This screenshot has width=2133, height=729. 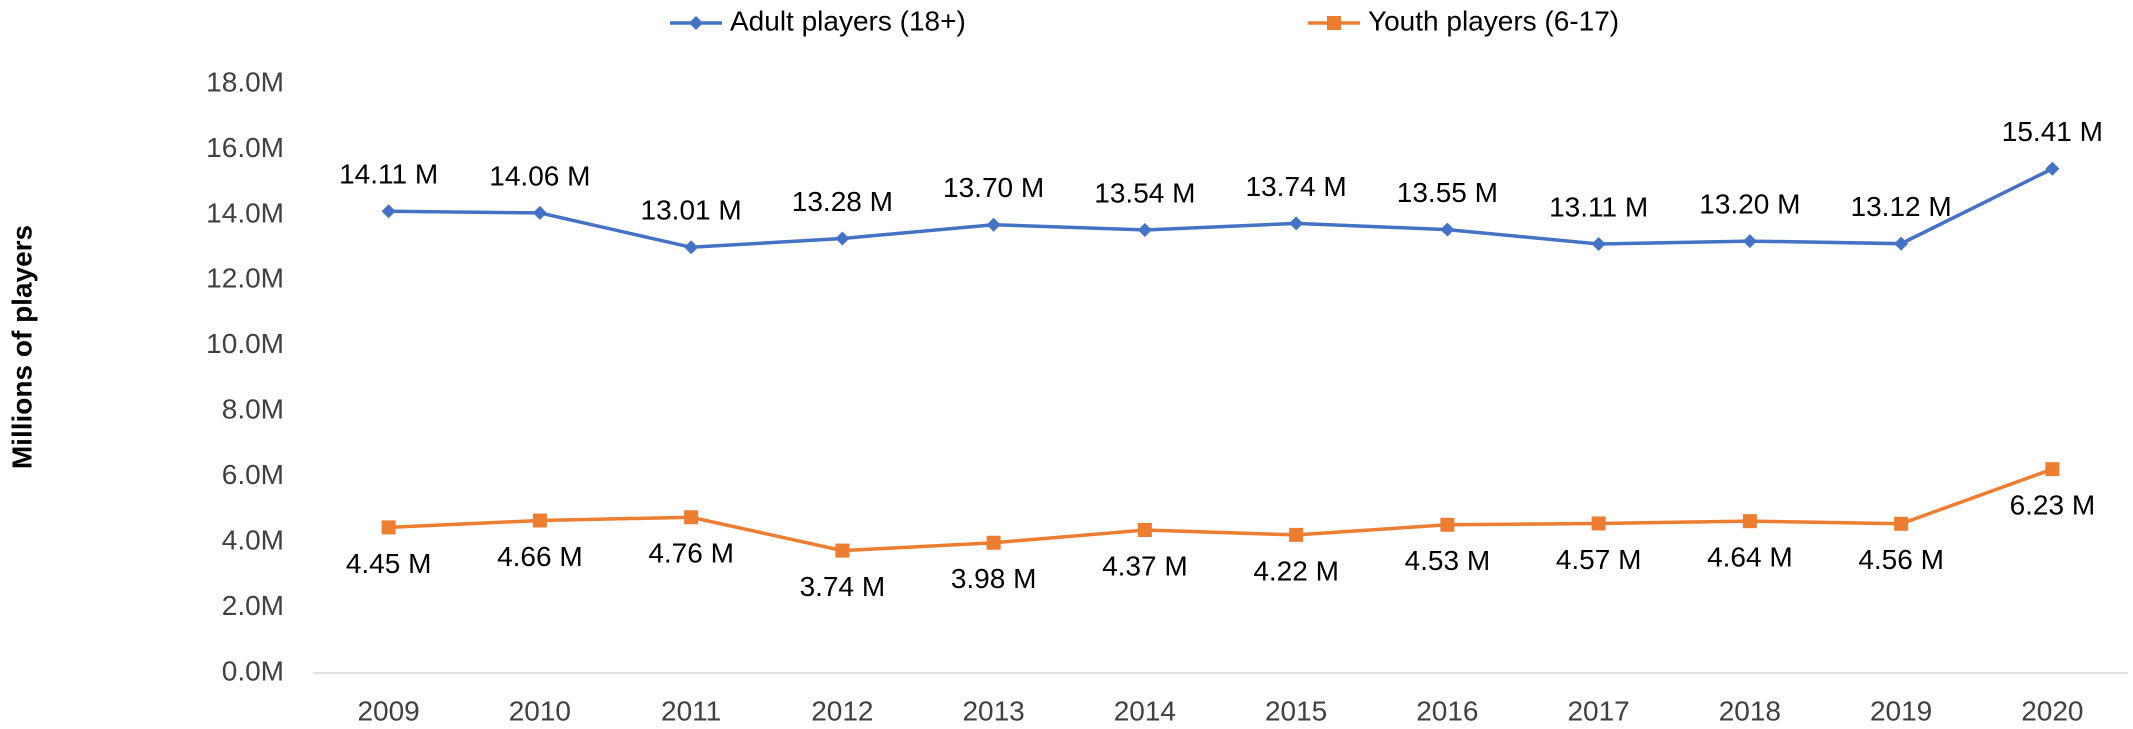 I want to click on data-label: 4.56 M, so click(x=1901, y=559).